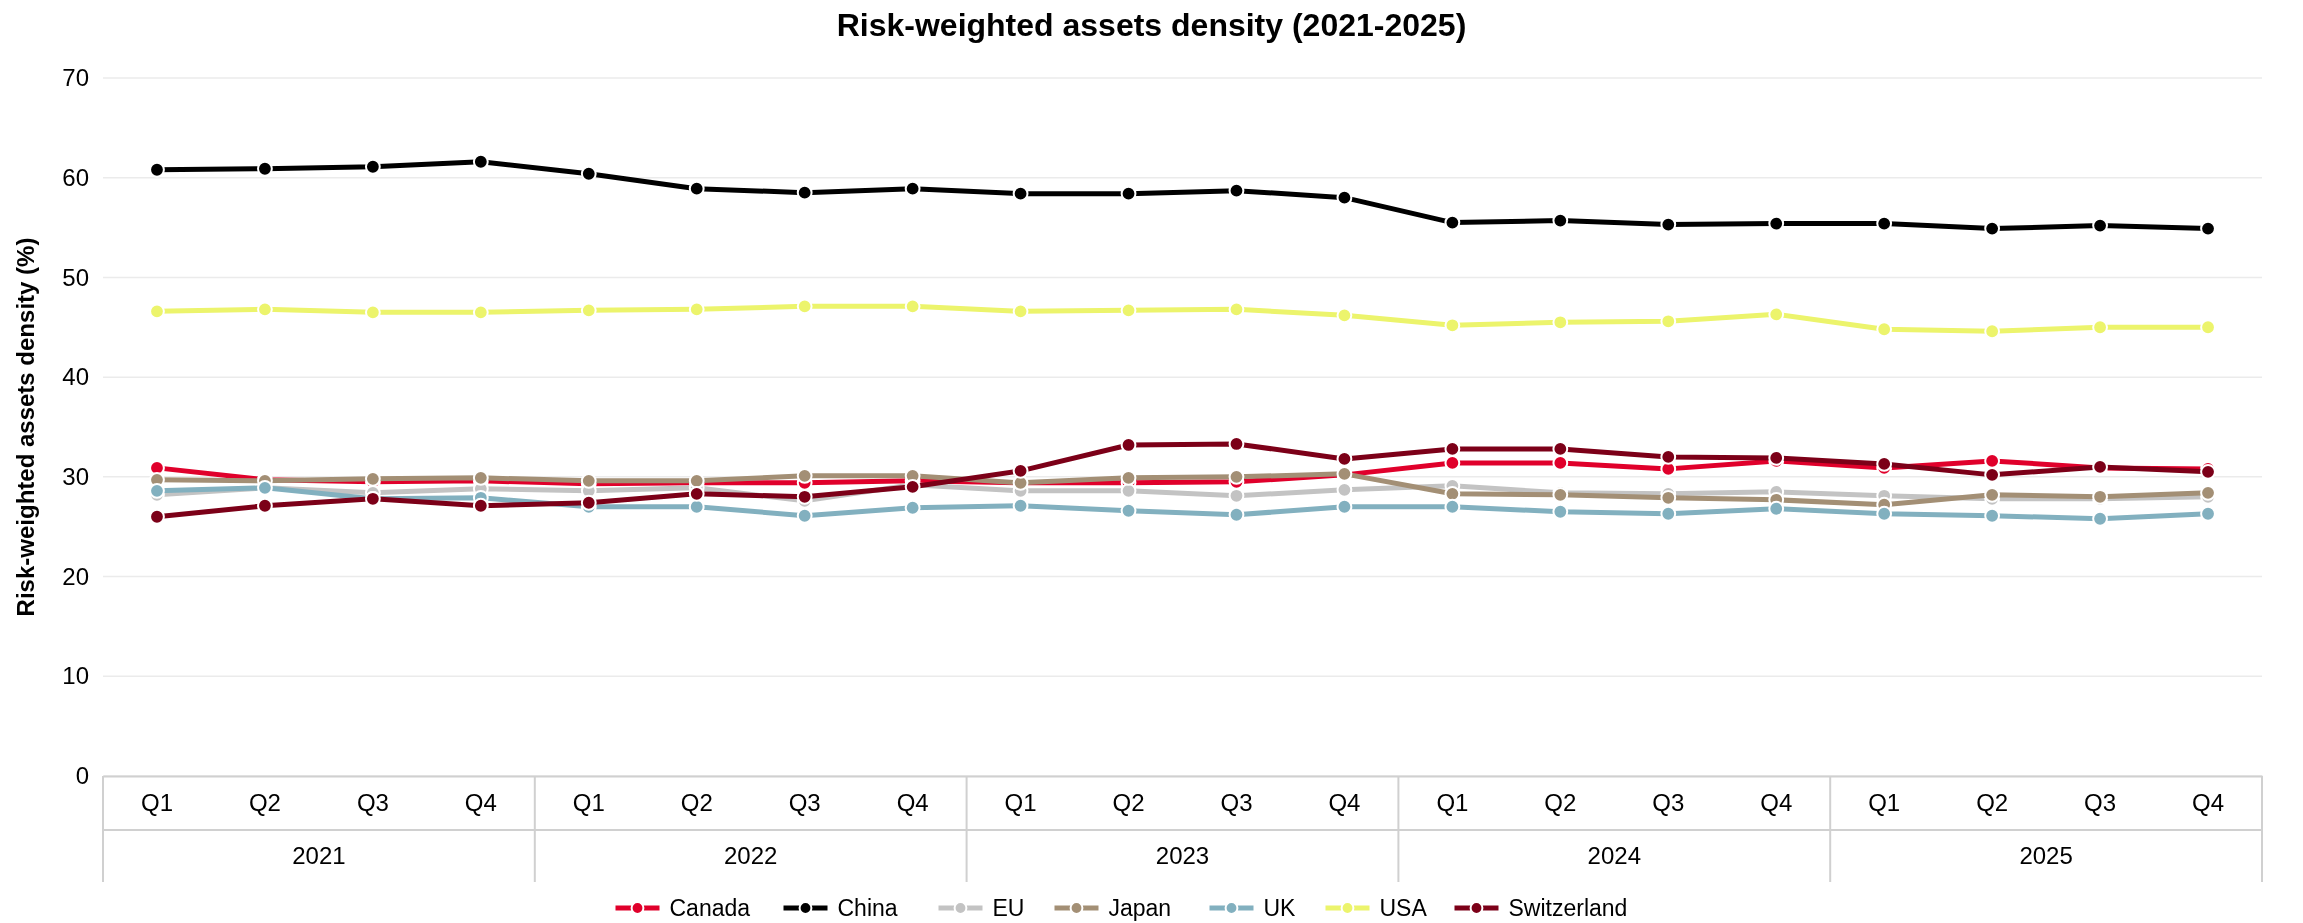  What do you see at coordinates (1140, 908) in the screenshot?
I see `legend-label: Japan` at bounding box center [1140, 908].